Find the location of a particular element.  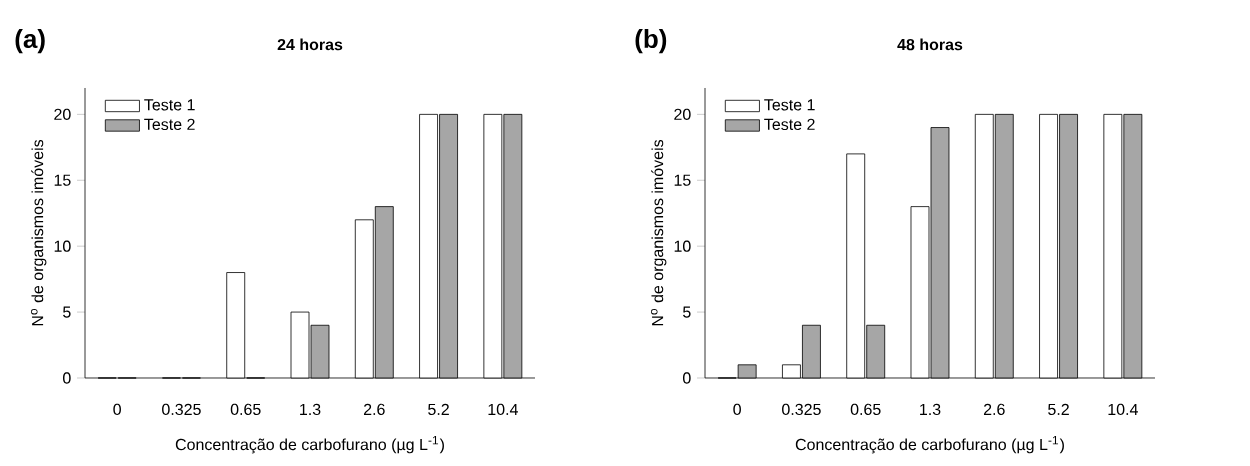

chart-title: 24 horas is located at coordinates (310, 44).